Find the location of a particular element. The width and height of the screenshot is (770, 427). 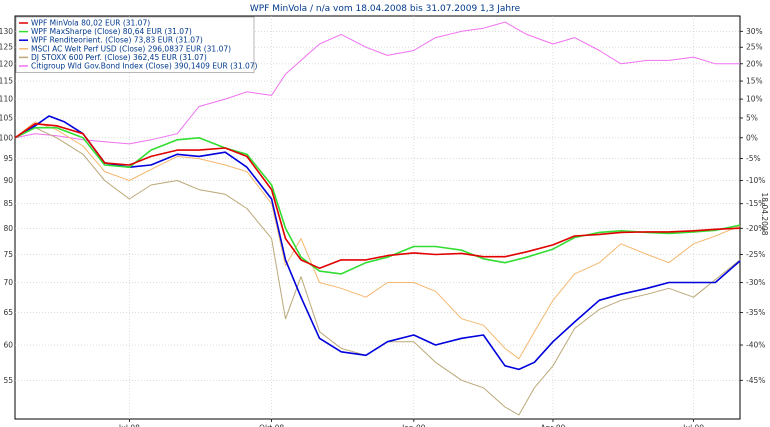

x-tick-label: Okt 08 is located at coordinates (271, 425).